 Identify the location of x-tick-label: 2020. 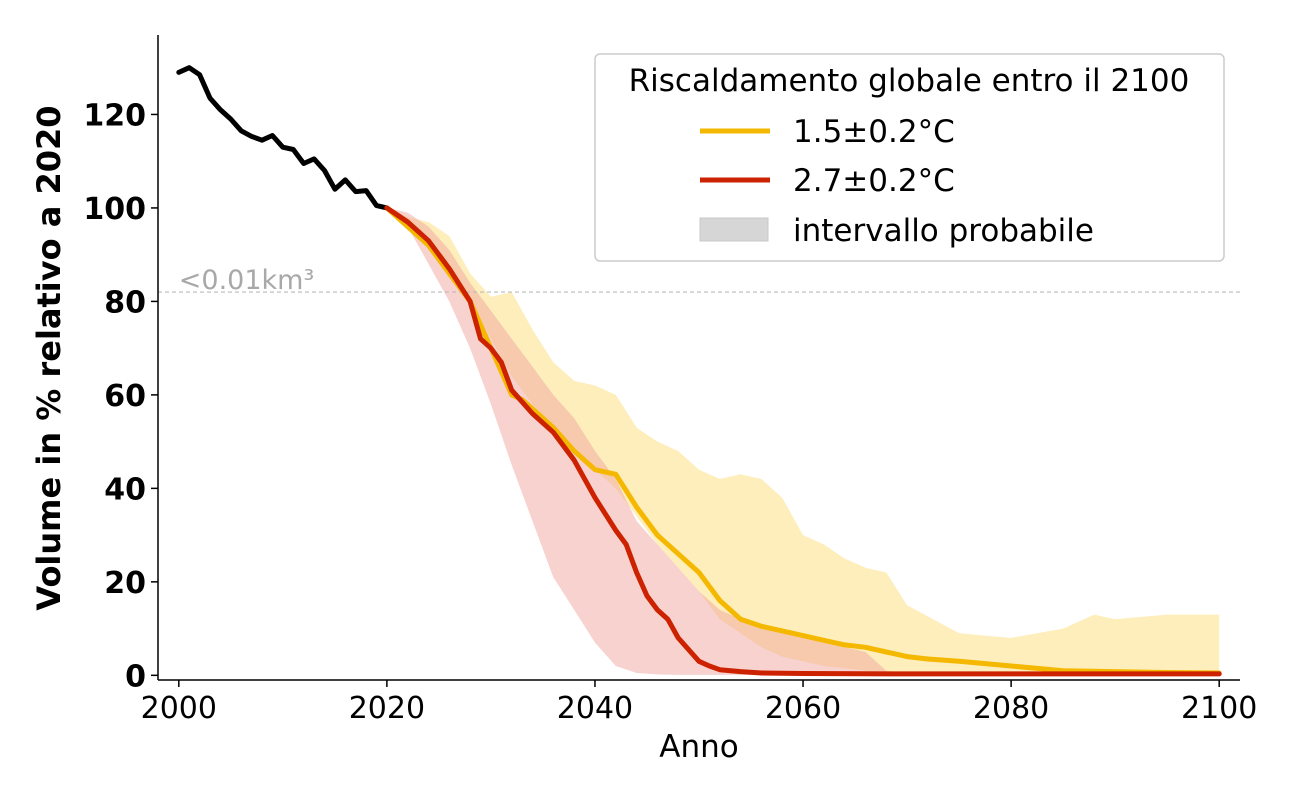
(387, 708).